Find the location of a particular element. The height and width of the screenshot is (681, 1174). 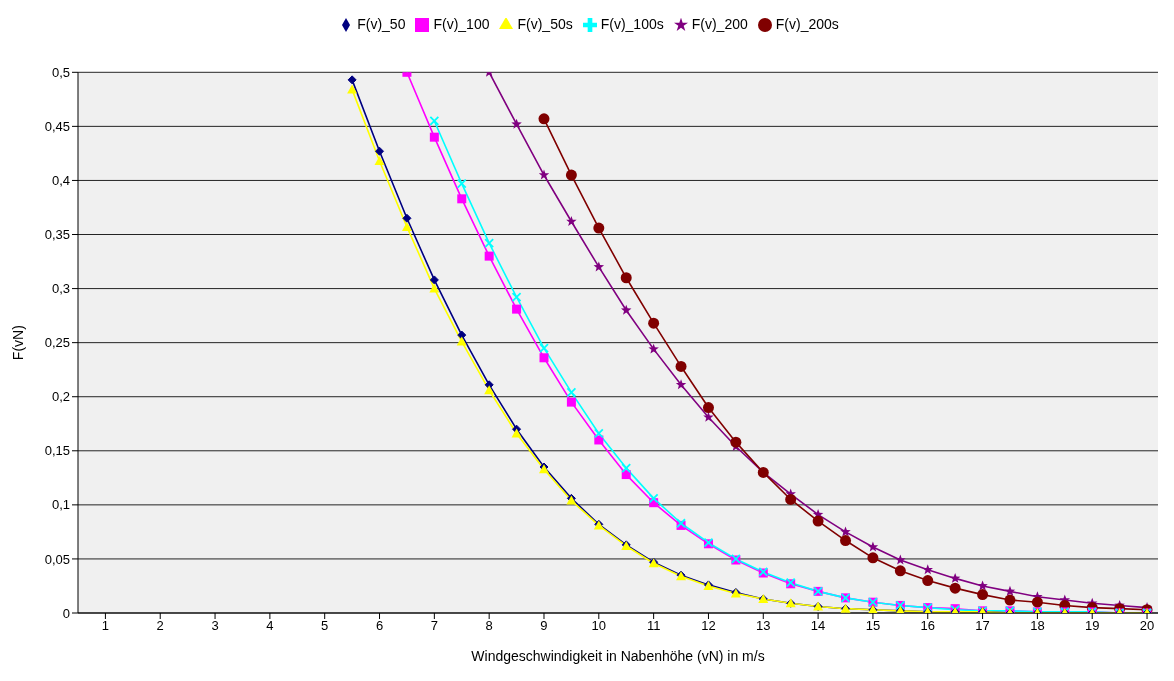

legend-label: F(v)_200s is located at coordinates (807, 24).